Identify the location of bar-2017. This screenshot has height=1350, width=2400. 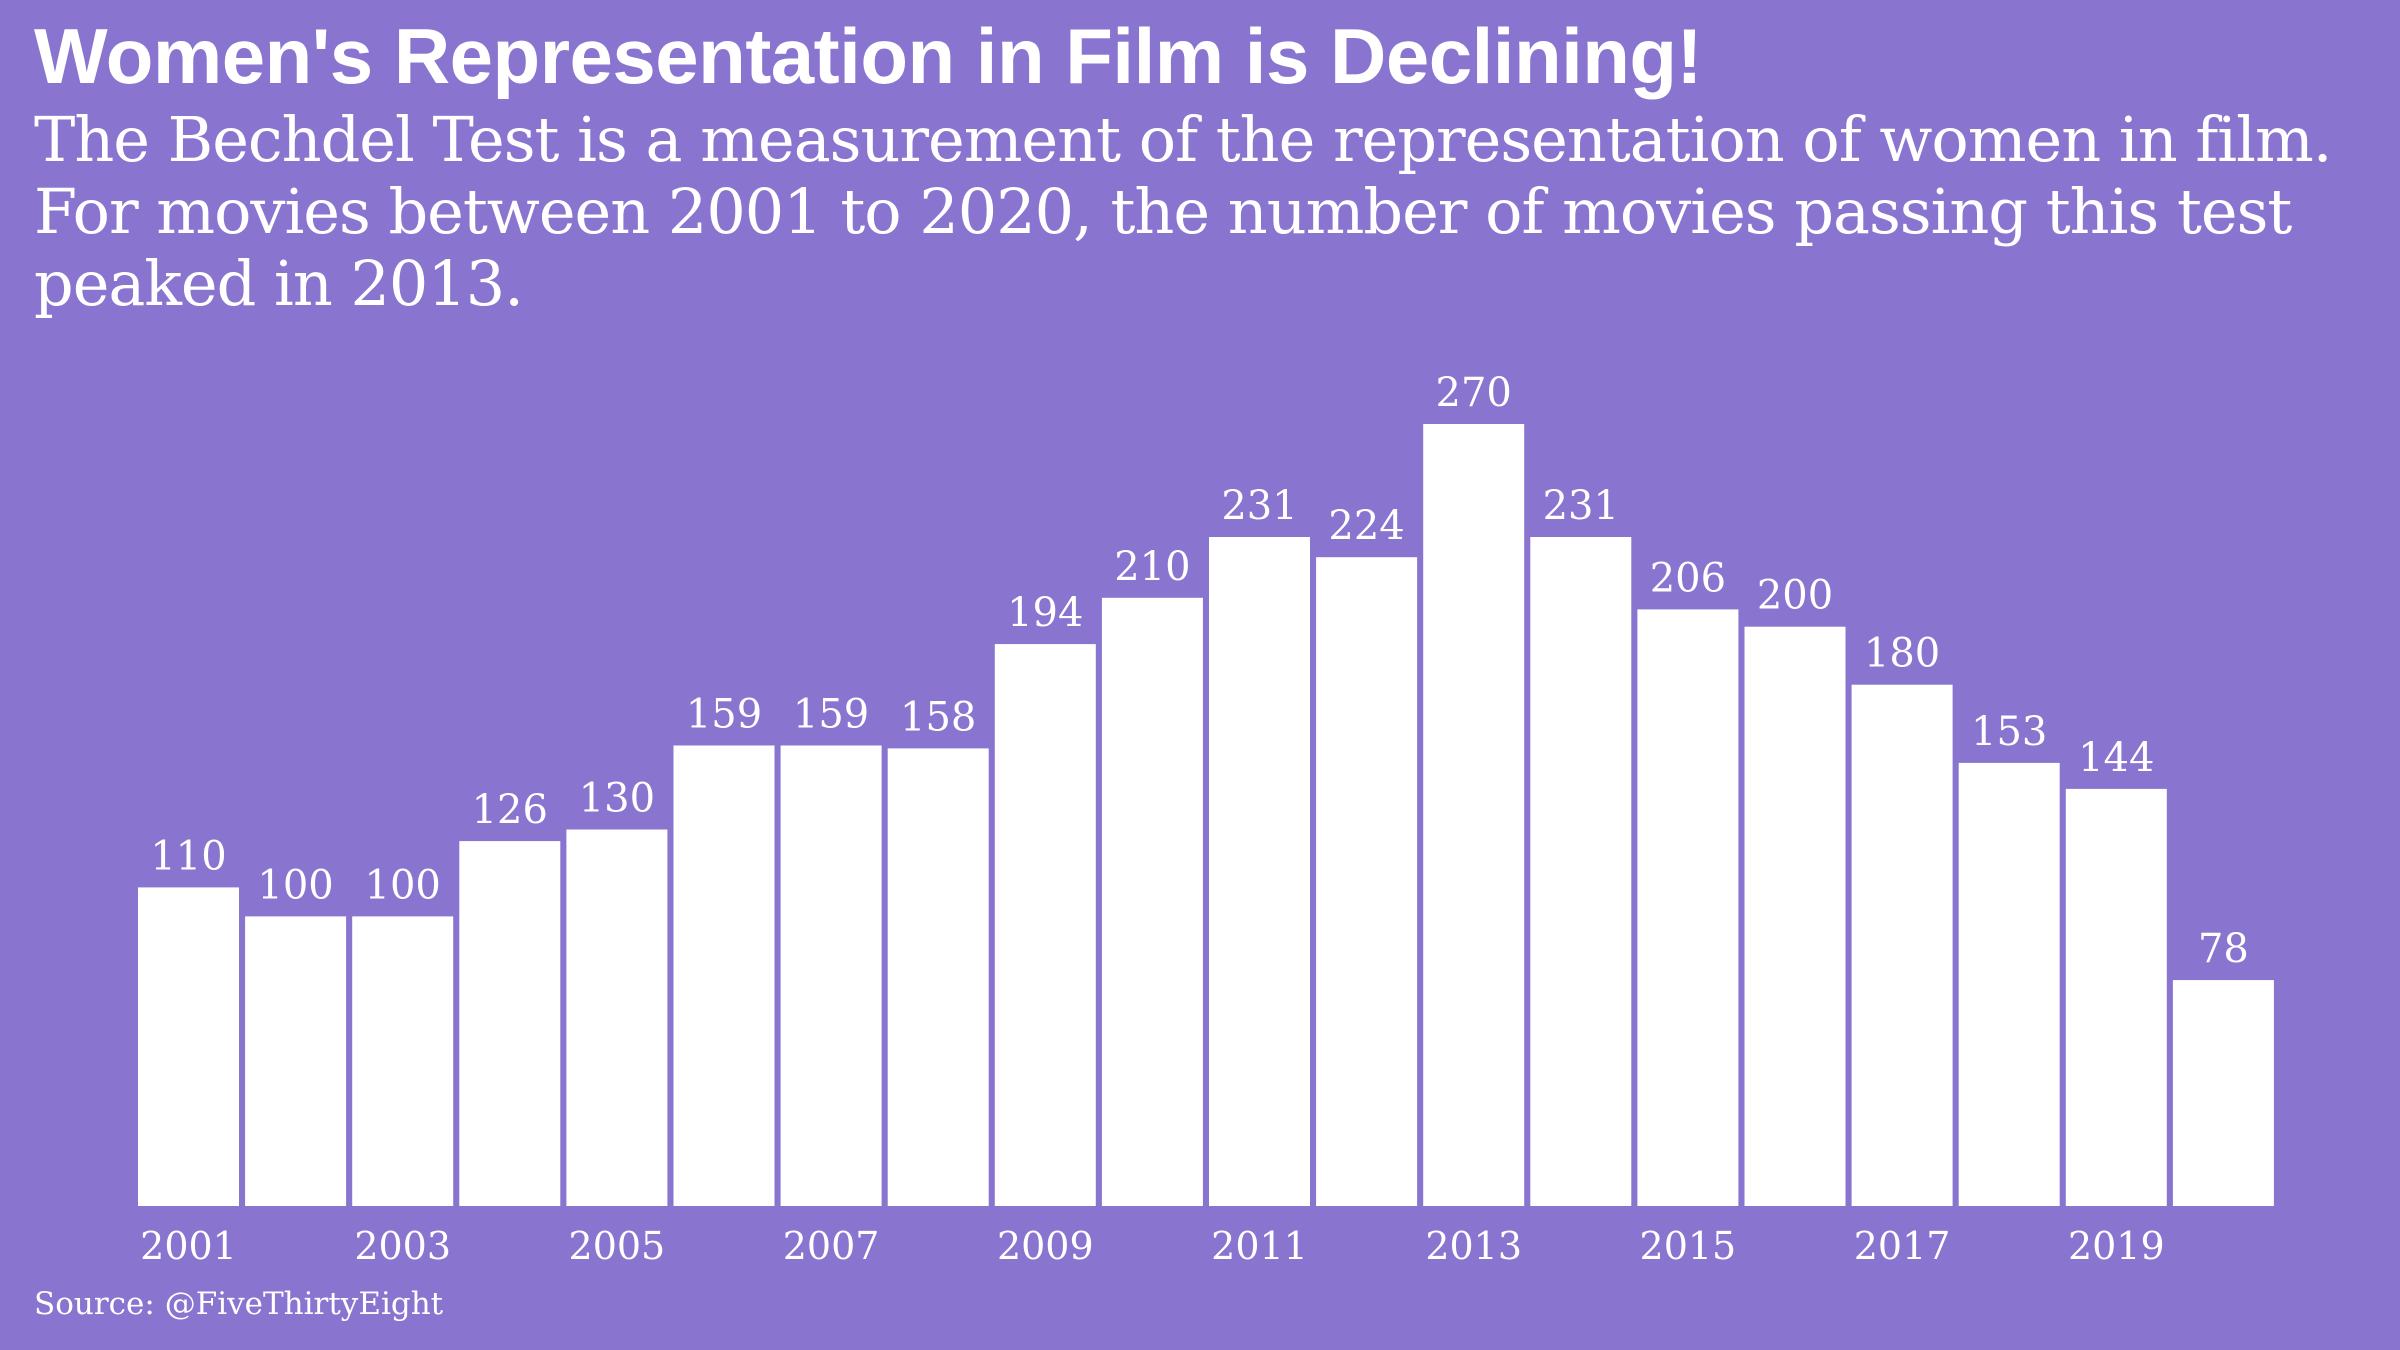
(1902, 945).